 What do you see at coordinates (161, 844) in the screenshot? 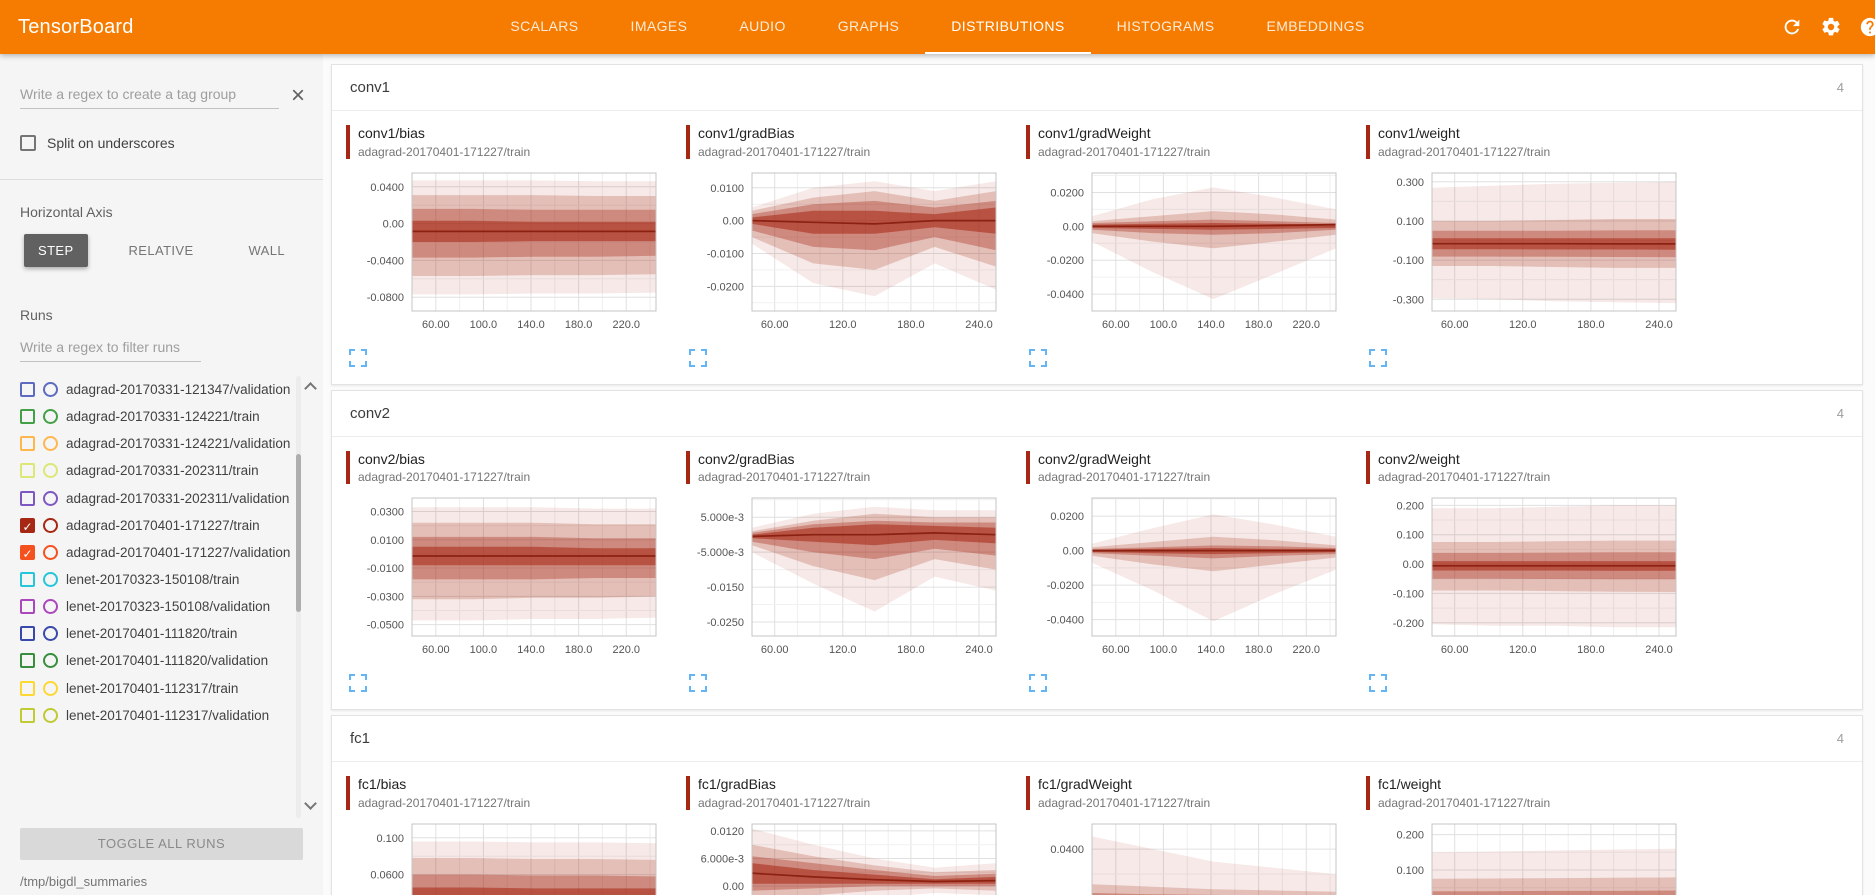
I see `toggle-all-runs-button: TOGGLE ALL RUNS` at bounding box center [161, 844].